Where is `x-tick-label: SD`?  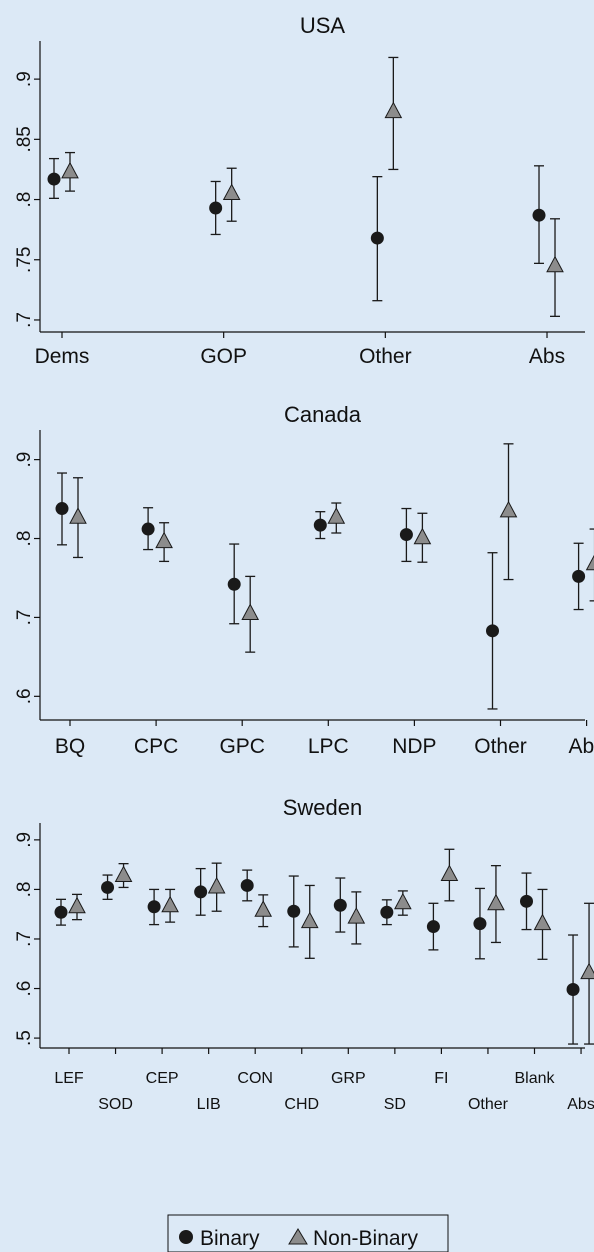 x-tick-label: SD is located at coordinates (395, 1104).